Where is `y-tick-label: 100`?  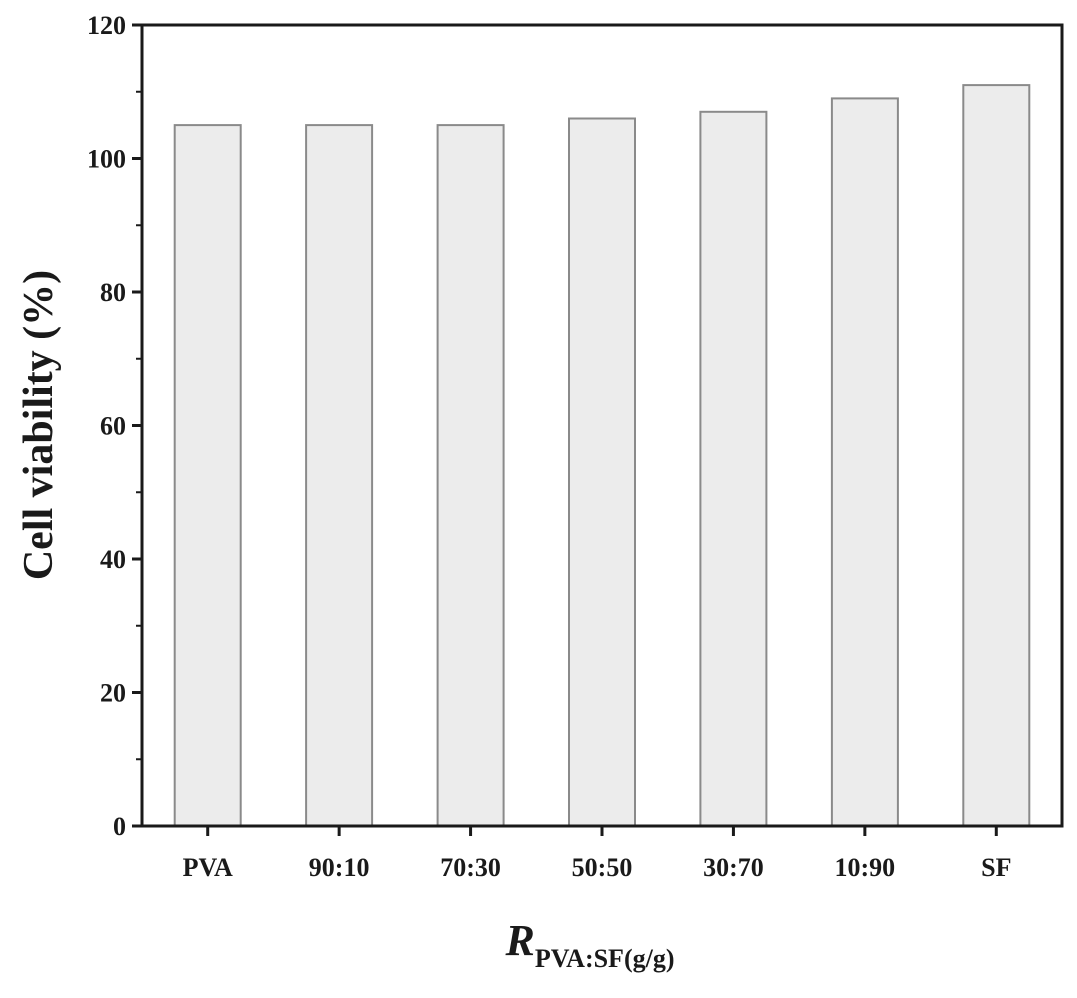 y-tick-label: 100 is located at coordinates (106, 159).